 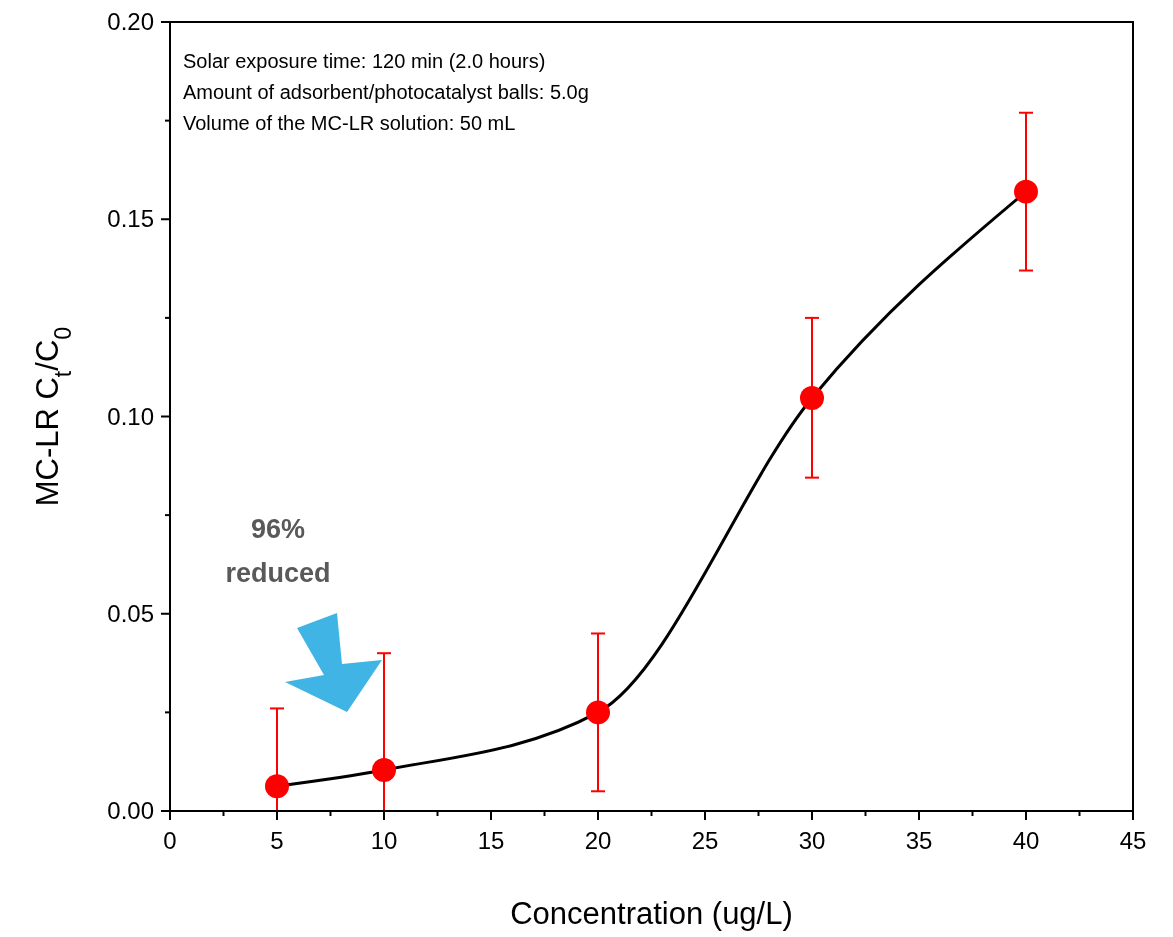 I want to click on y-tick-label: 0.05, so click(x=130, y=613).